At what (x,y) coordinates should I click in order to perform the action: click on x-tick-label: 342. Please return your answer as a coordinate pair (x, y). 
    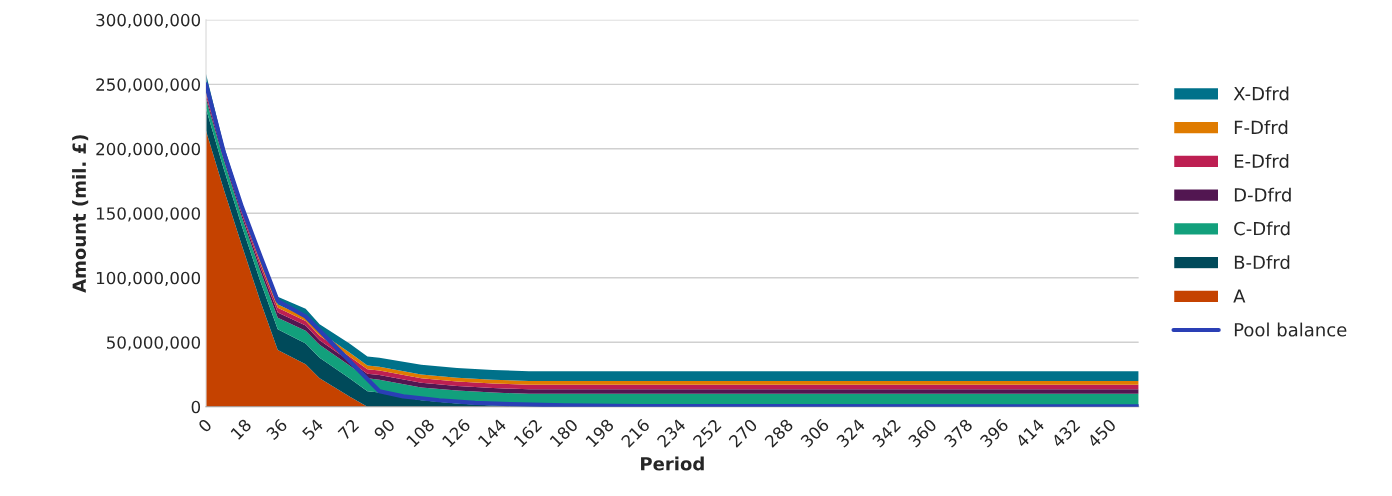
    Looking at the image, I should click on (886, 433).